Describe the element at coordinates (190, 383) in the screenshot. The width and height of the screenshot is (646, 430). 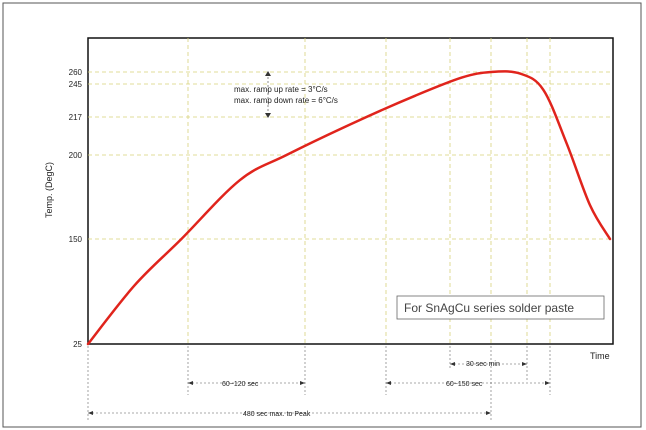
I see `interval-60-120-arrow-left` at that location.